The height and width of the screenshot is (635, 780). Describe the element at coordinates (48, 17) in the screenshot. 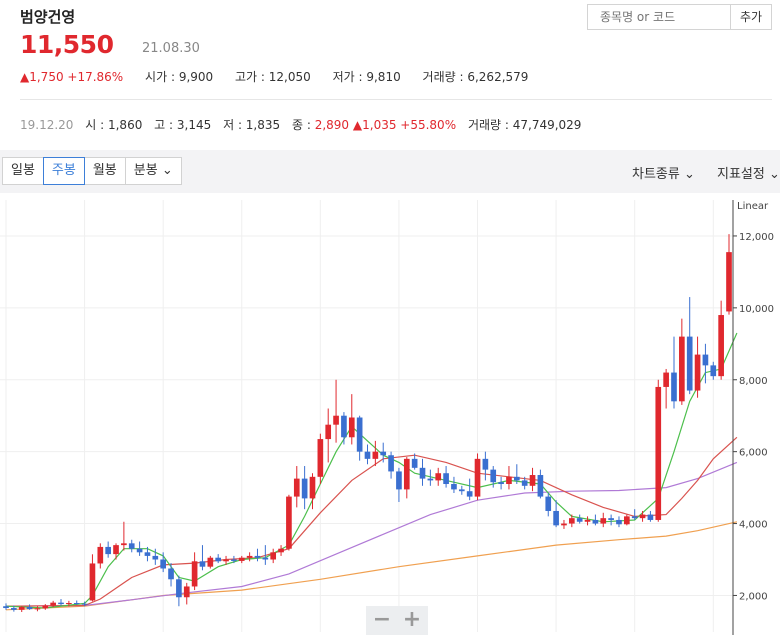

I see `stock-name: 범양건영` at that location.